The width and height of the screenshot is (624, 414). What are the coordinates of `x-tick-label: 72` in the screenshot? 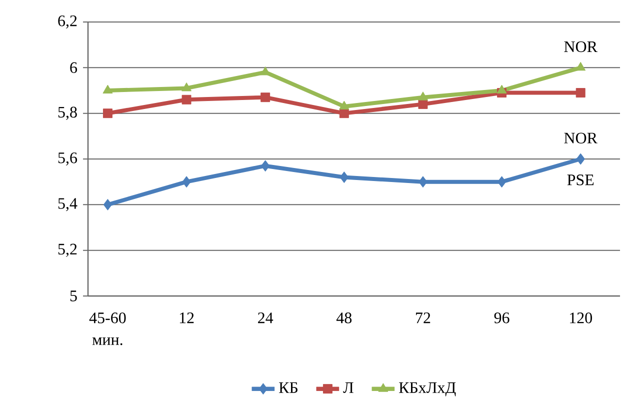 It's located at (423, 318).